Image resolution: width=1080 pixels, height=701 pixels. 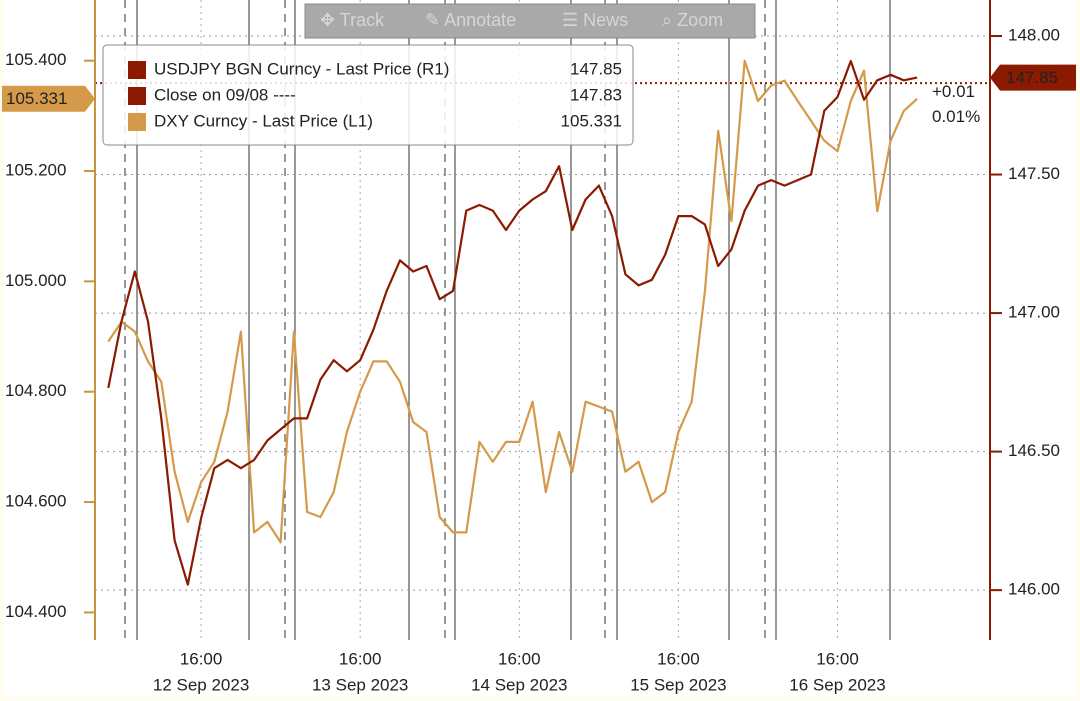 What do you see at coordinates (35, 611) in the screenshot?
I see `y-tick-label: 104.400` at bounding box center [35, 611].